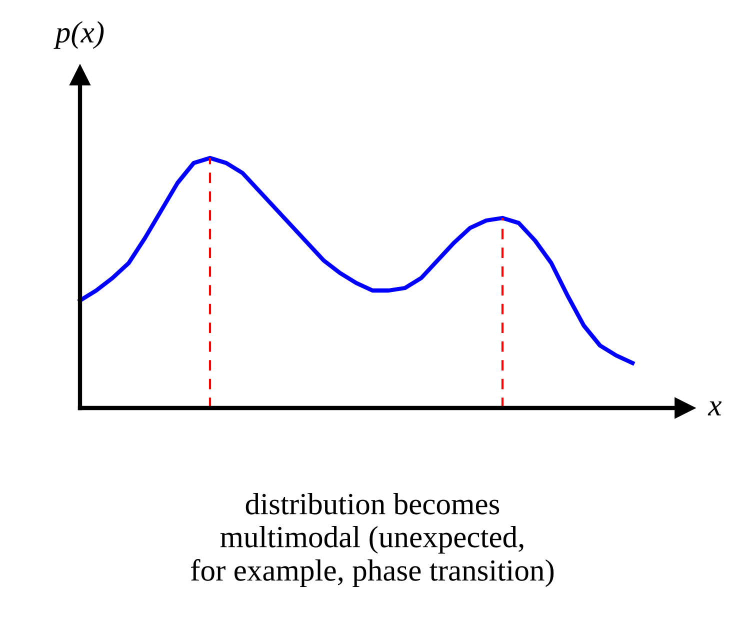 Image resolution: width=745 pixels, height=629 pixels. I want to click on y-axis-title: p(x), so click(79, 35).